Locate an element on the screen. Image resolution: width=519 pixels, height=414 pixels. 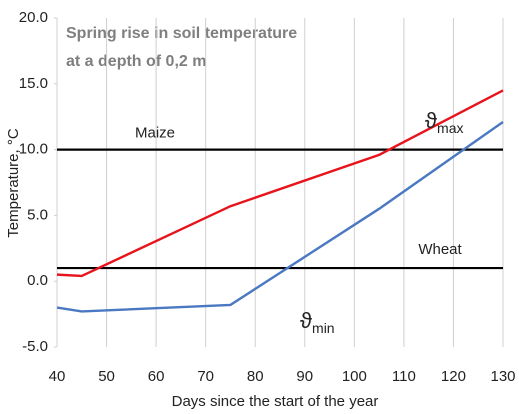
x-tick-label: 50 is located at coordinates (106, 376).